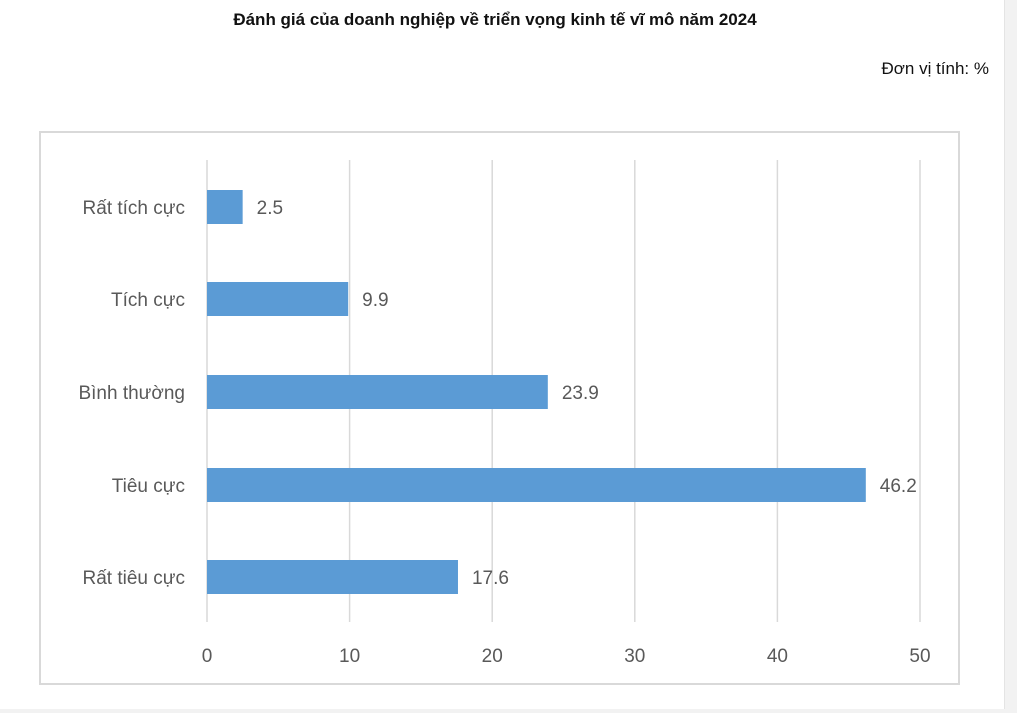 The width and height of the screenshot is (1017, 713). Describe the element at coordinates (375, 300) in the screenshot. I see `data-label: 9.9` at that location.